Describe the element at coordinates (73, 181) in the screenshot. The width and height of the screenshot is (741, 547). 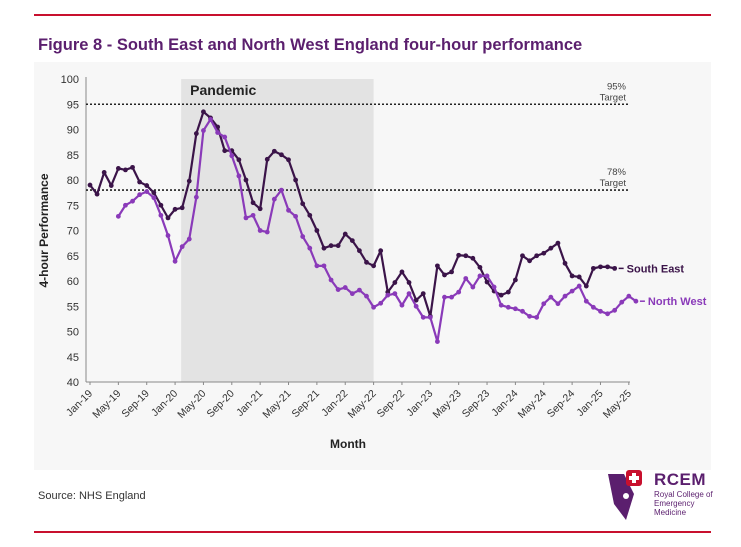
I see `y-tick-label: 80` at that location.